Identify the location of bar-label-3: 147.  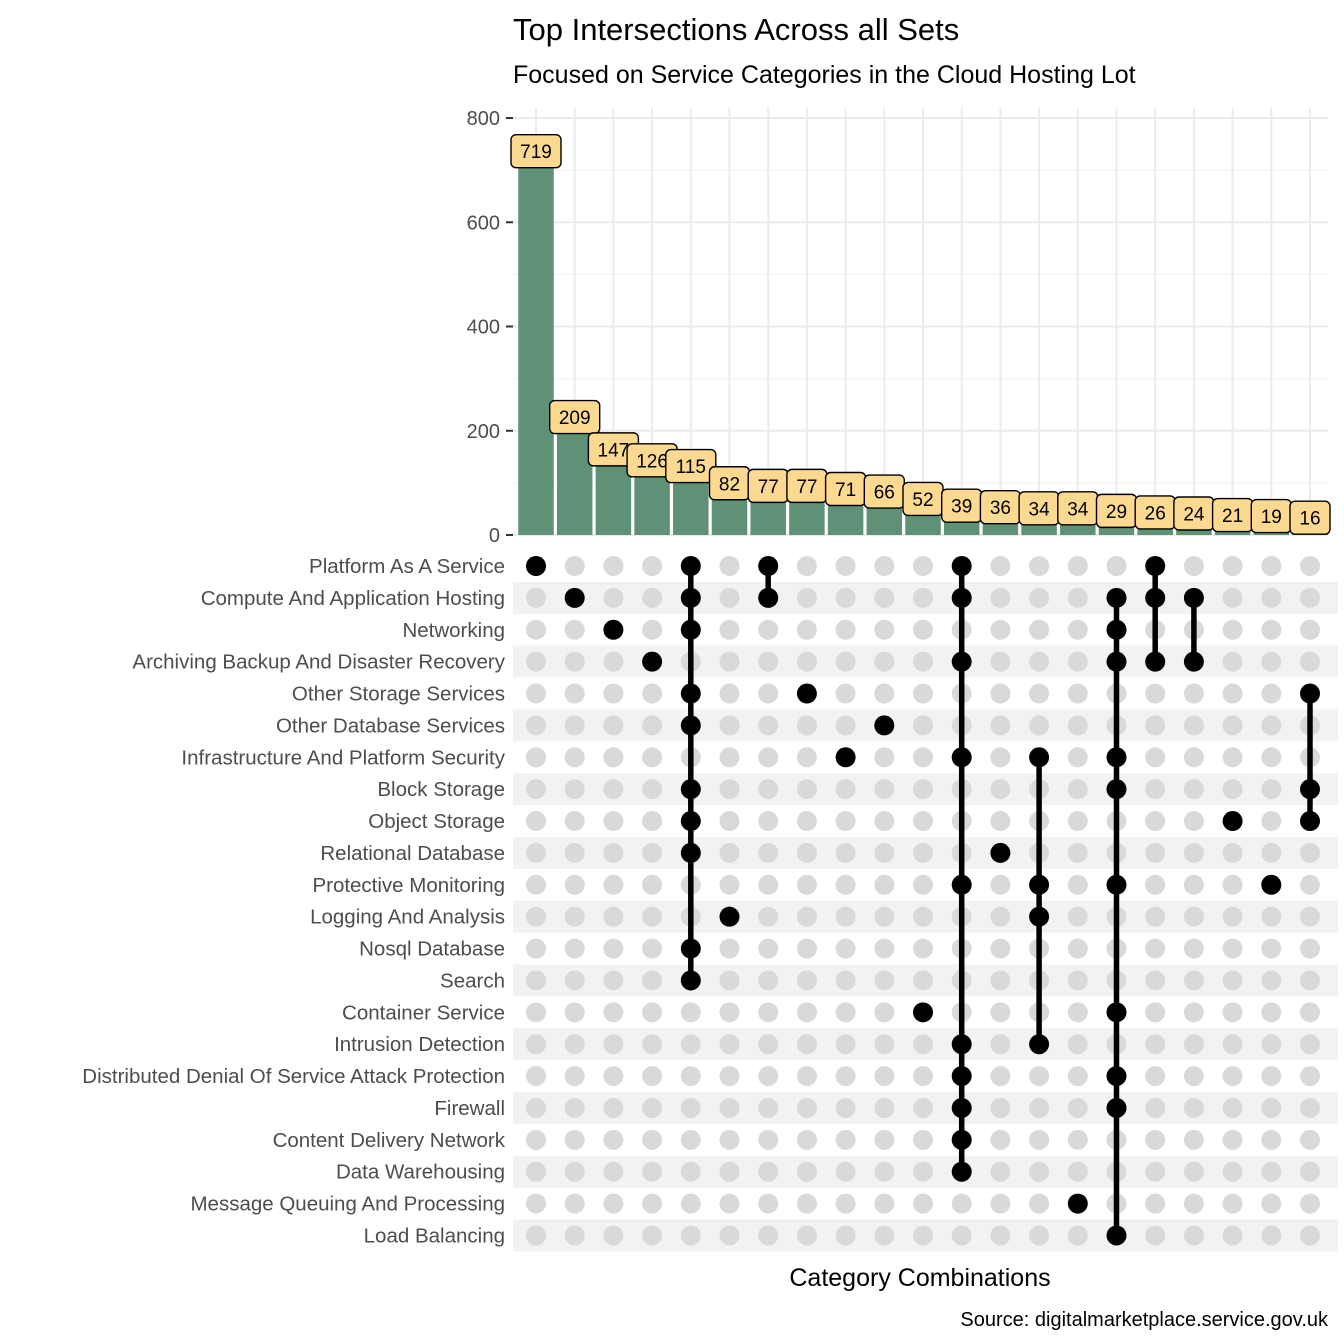
(613, 449).